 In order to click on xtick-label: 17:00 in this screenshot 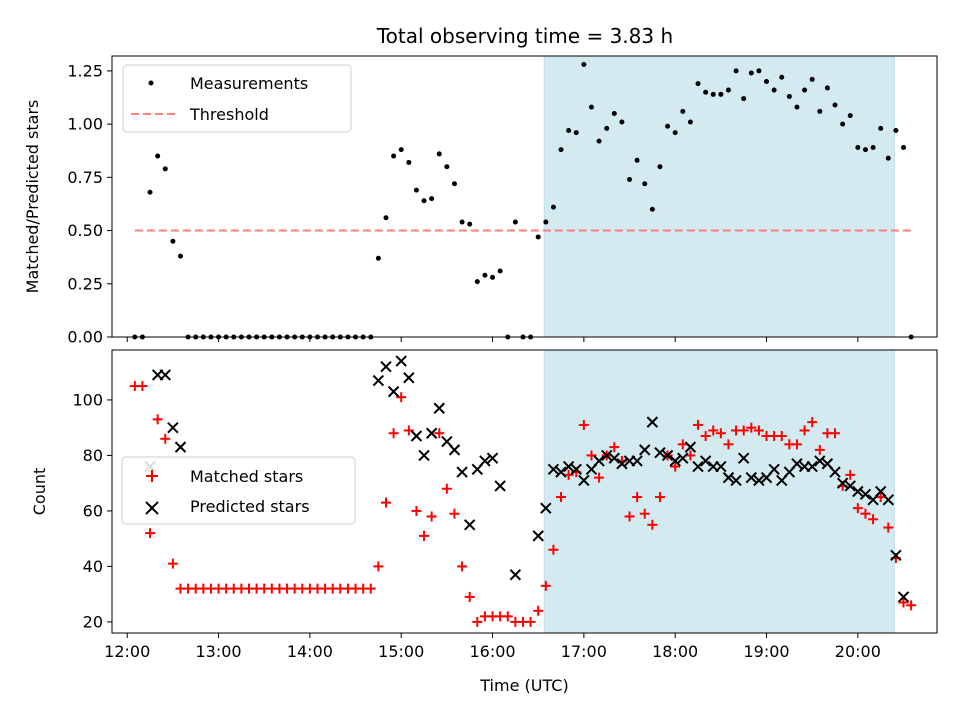, I will do `click(584, 651)`.